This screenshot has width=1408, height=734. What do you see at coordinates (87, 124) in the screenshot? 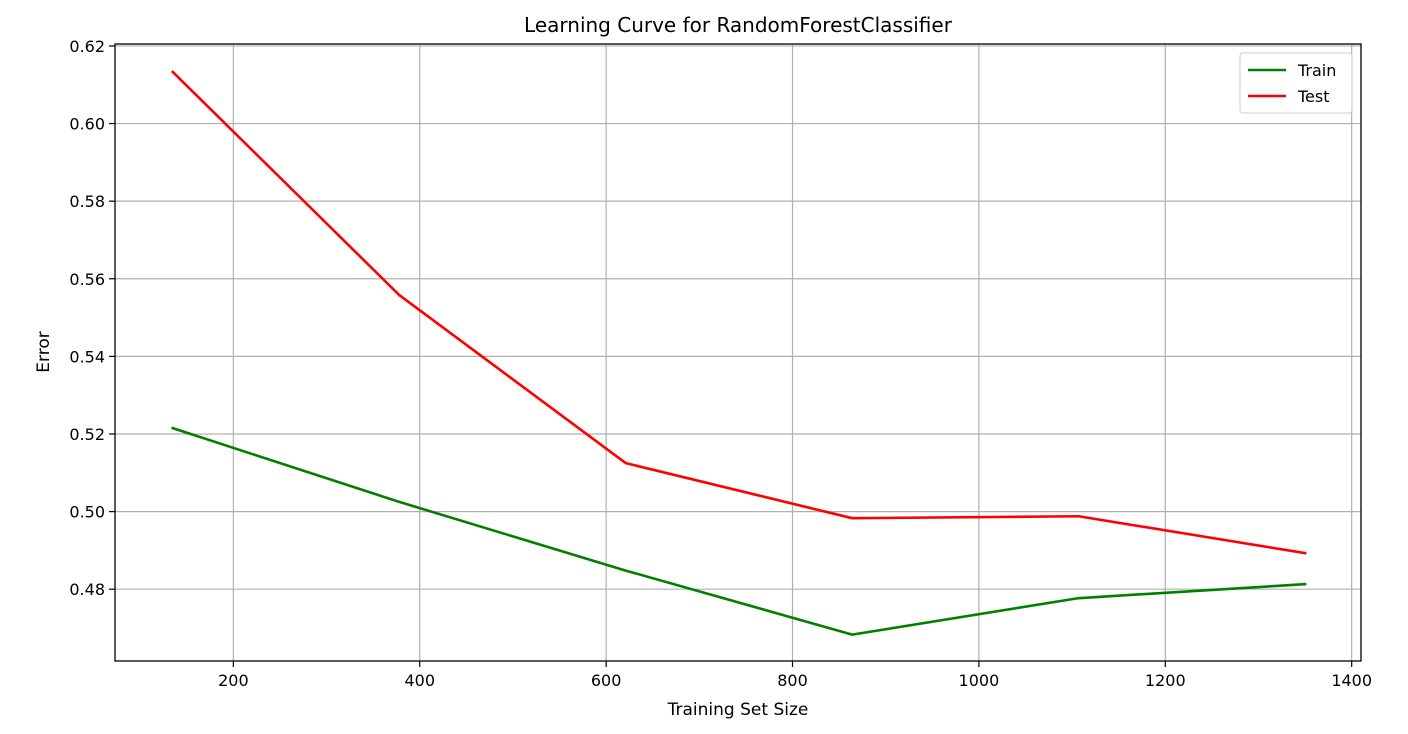
I see `y-tick-label: 0.60` at bounding box center [87, 124].